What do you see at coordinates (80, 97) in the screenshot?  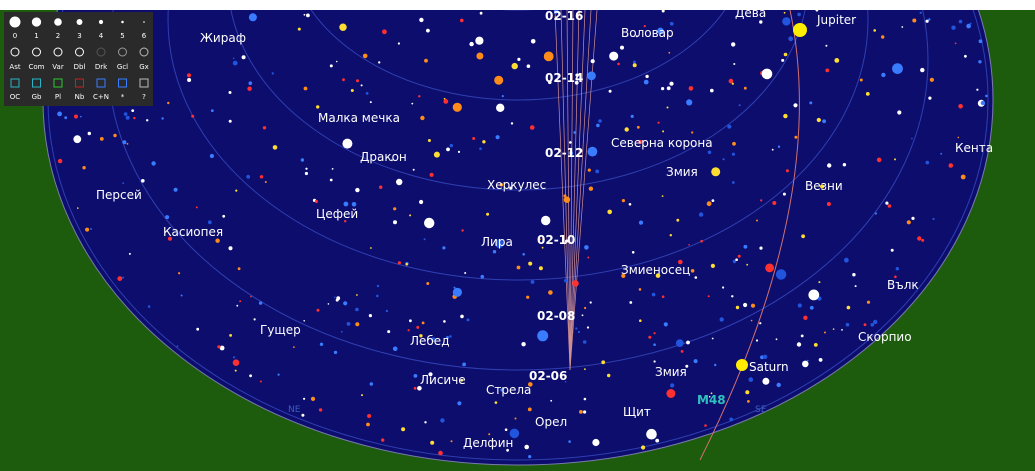 I see `legend-label: Nb` at bounding box center [80, 97].